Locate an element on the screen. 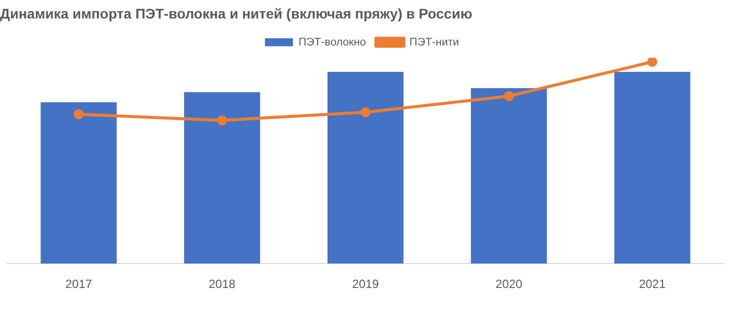  x-tick-label: 2018 is located at coordinates (222, 284).